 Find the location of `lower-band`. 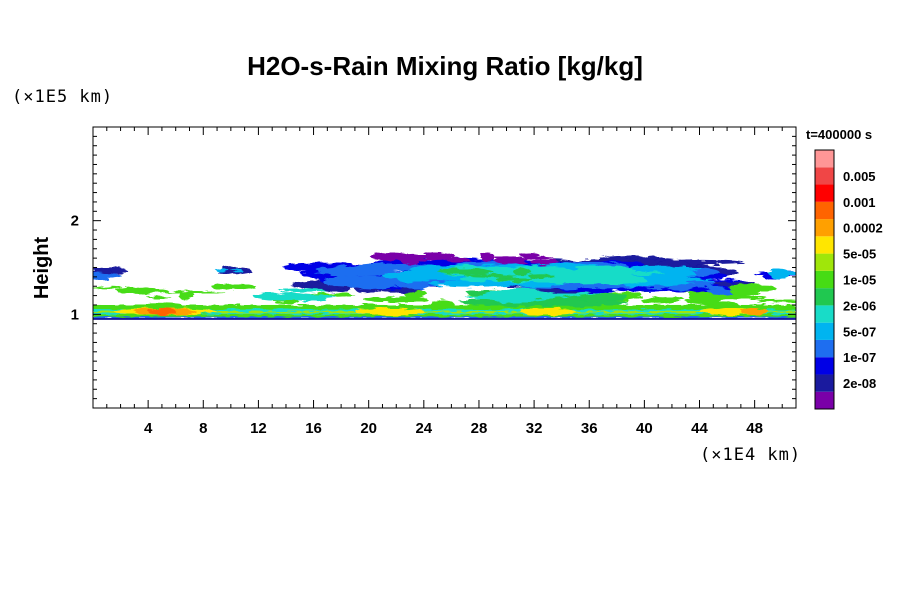

lower-band is located at coordinates (444, 312).